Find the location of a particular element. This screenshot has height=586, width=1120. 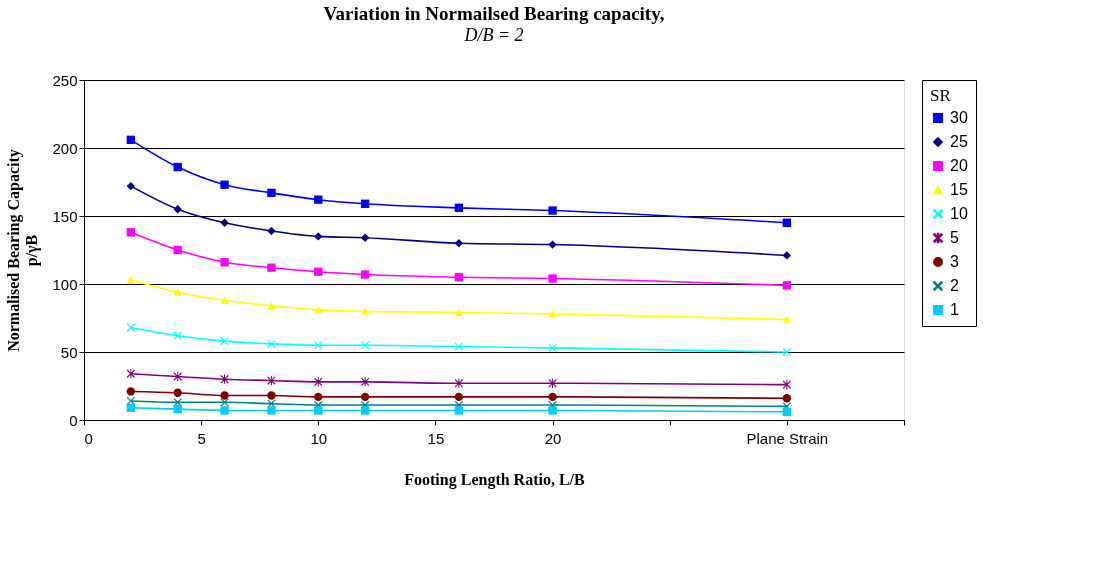

legend-label: 25 is located at coordinates (959, 141).